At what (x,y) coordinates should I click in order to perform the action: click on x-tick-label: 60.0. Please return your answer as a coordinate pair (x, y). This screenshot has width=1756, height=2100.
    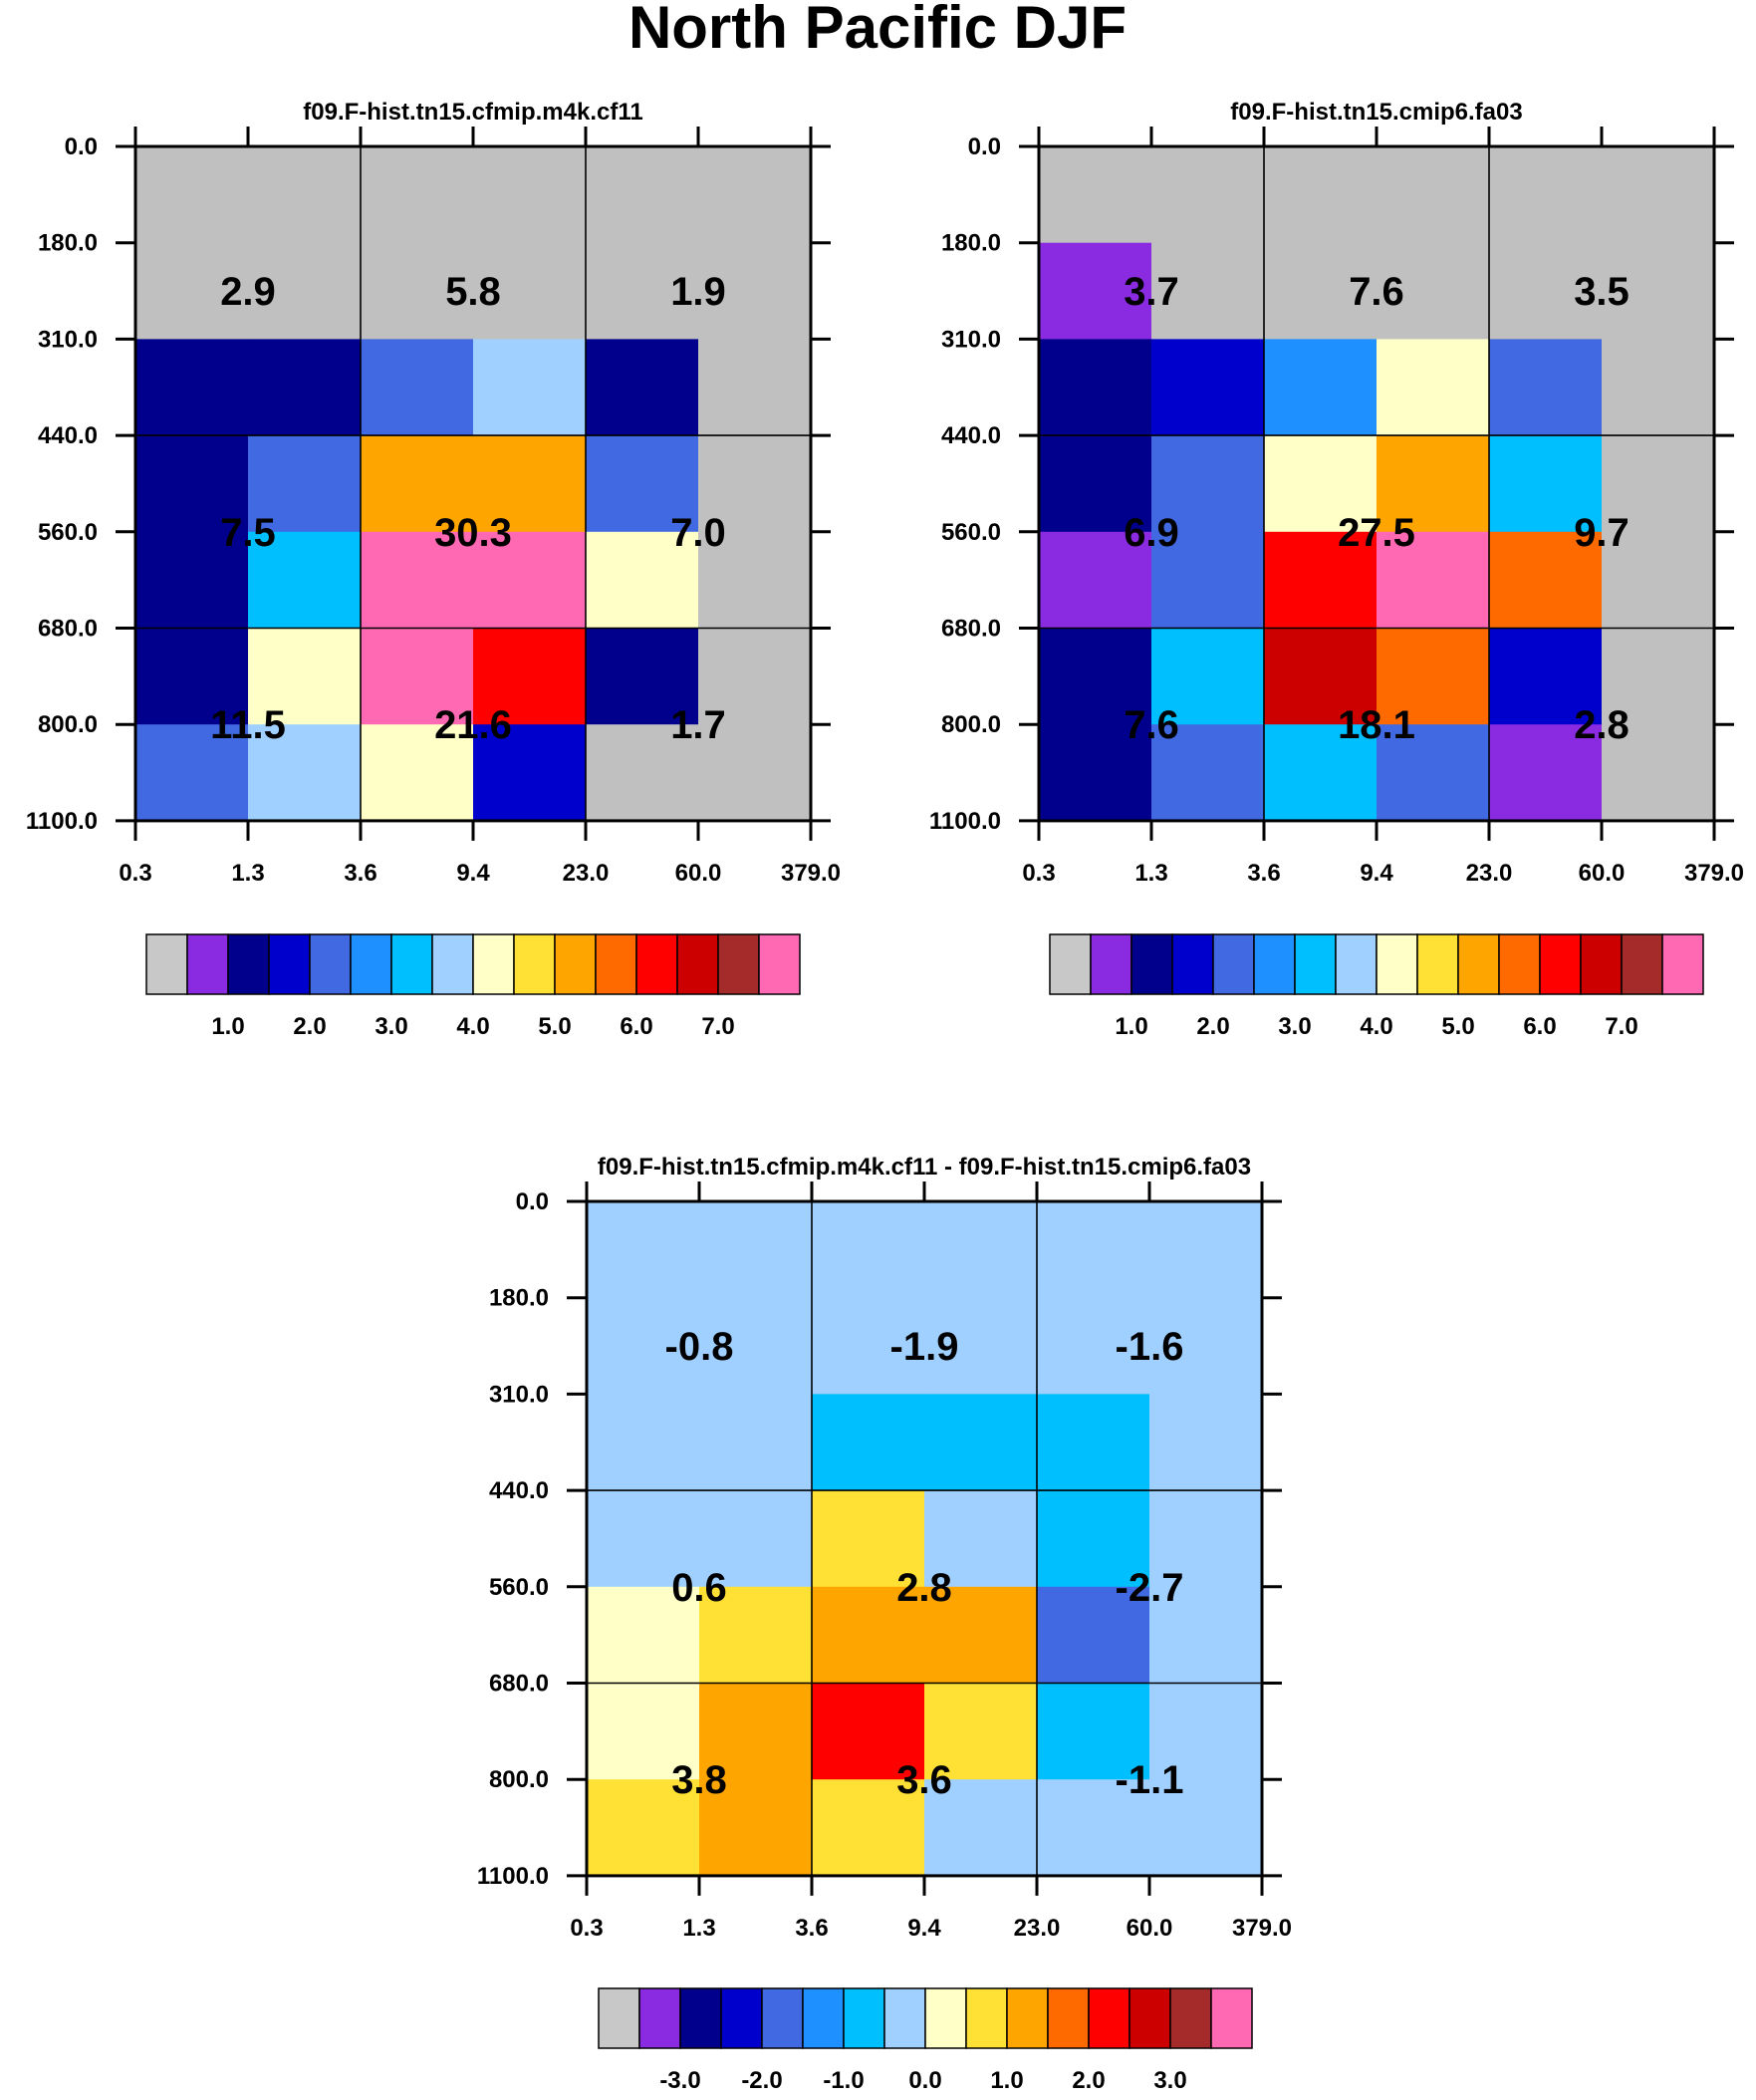
    Looking at the image, I should click on (698, 873).